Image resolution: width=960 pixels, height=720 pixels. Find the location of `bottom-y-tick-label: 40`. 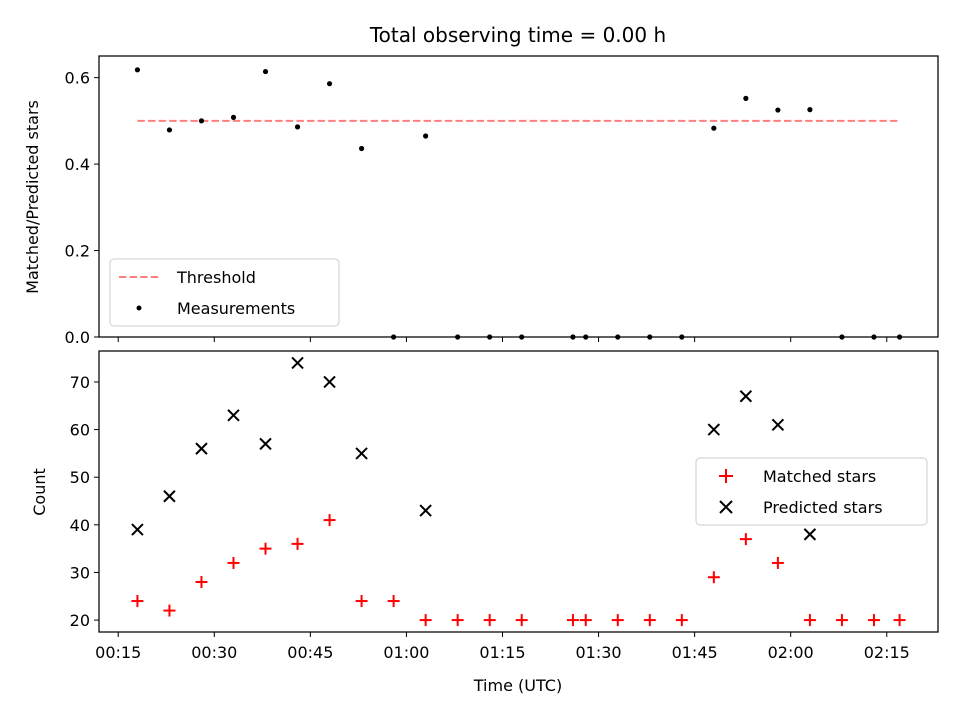

bottom-y-tick-label: 40 is located at coordinates (80, 525).